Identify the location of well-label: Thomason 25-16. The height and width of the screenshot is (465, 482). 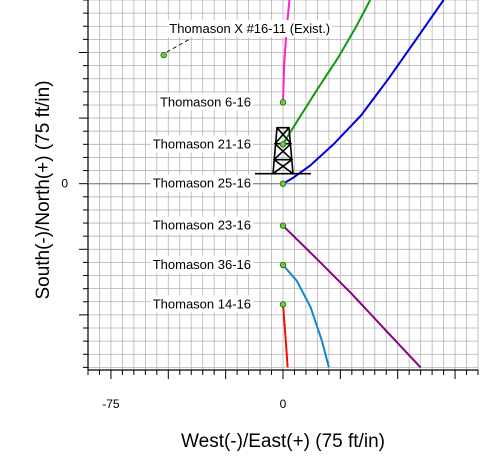
(202, 183).